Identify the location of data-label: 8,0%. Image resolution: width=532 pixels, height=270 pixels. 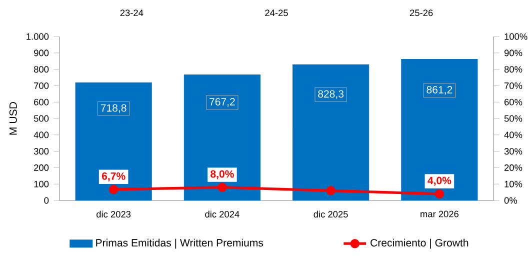
(222, 175).